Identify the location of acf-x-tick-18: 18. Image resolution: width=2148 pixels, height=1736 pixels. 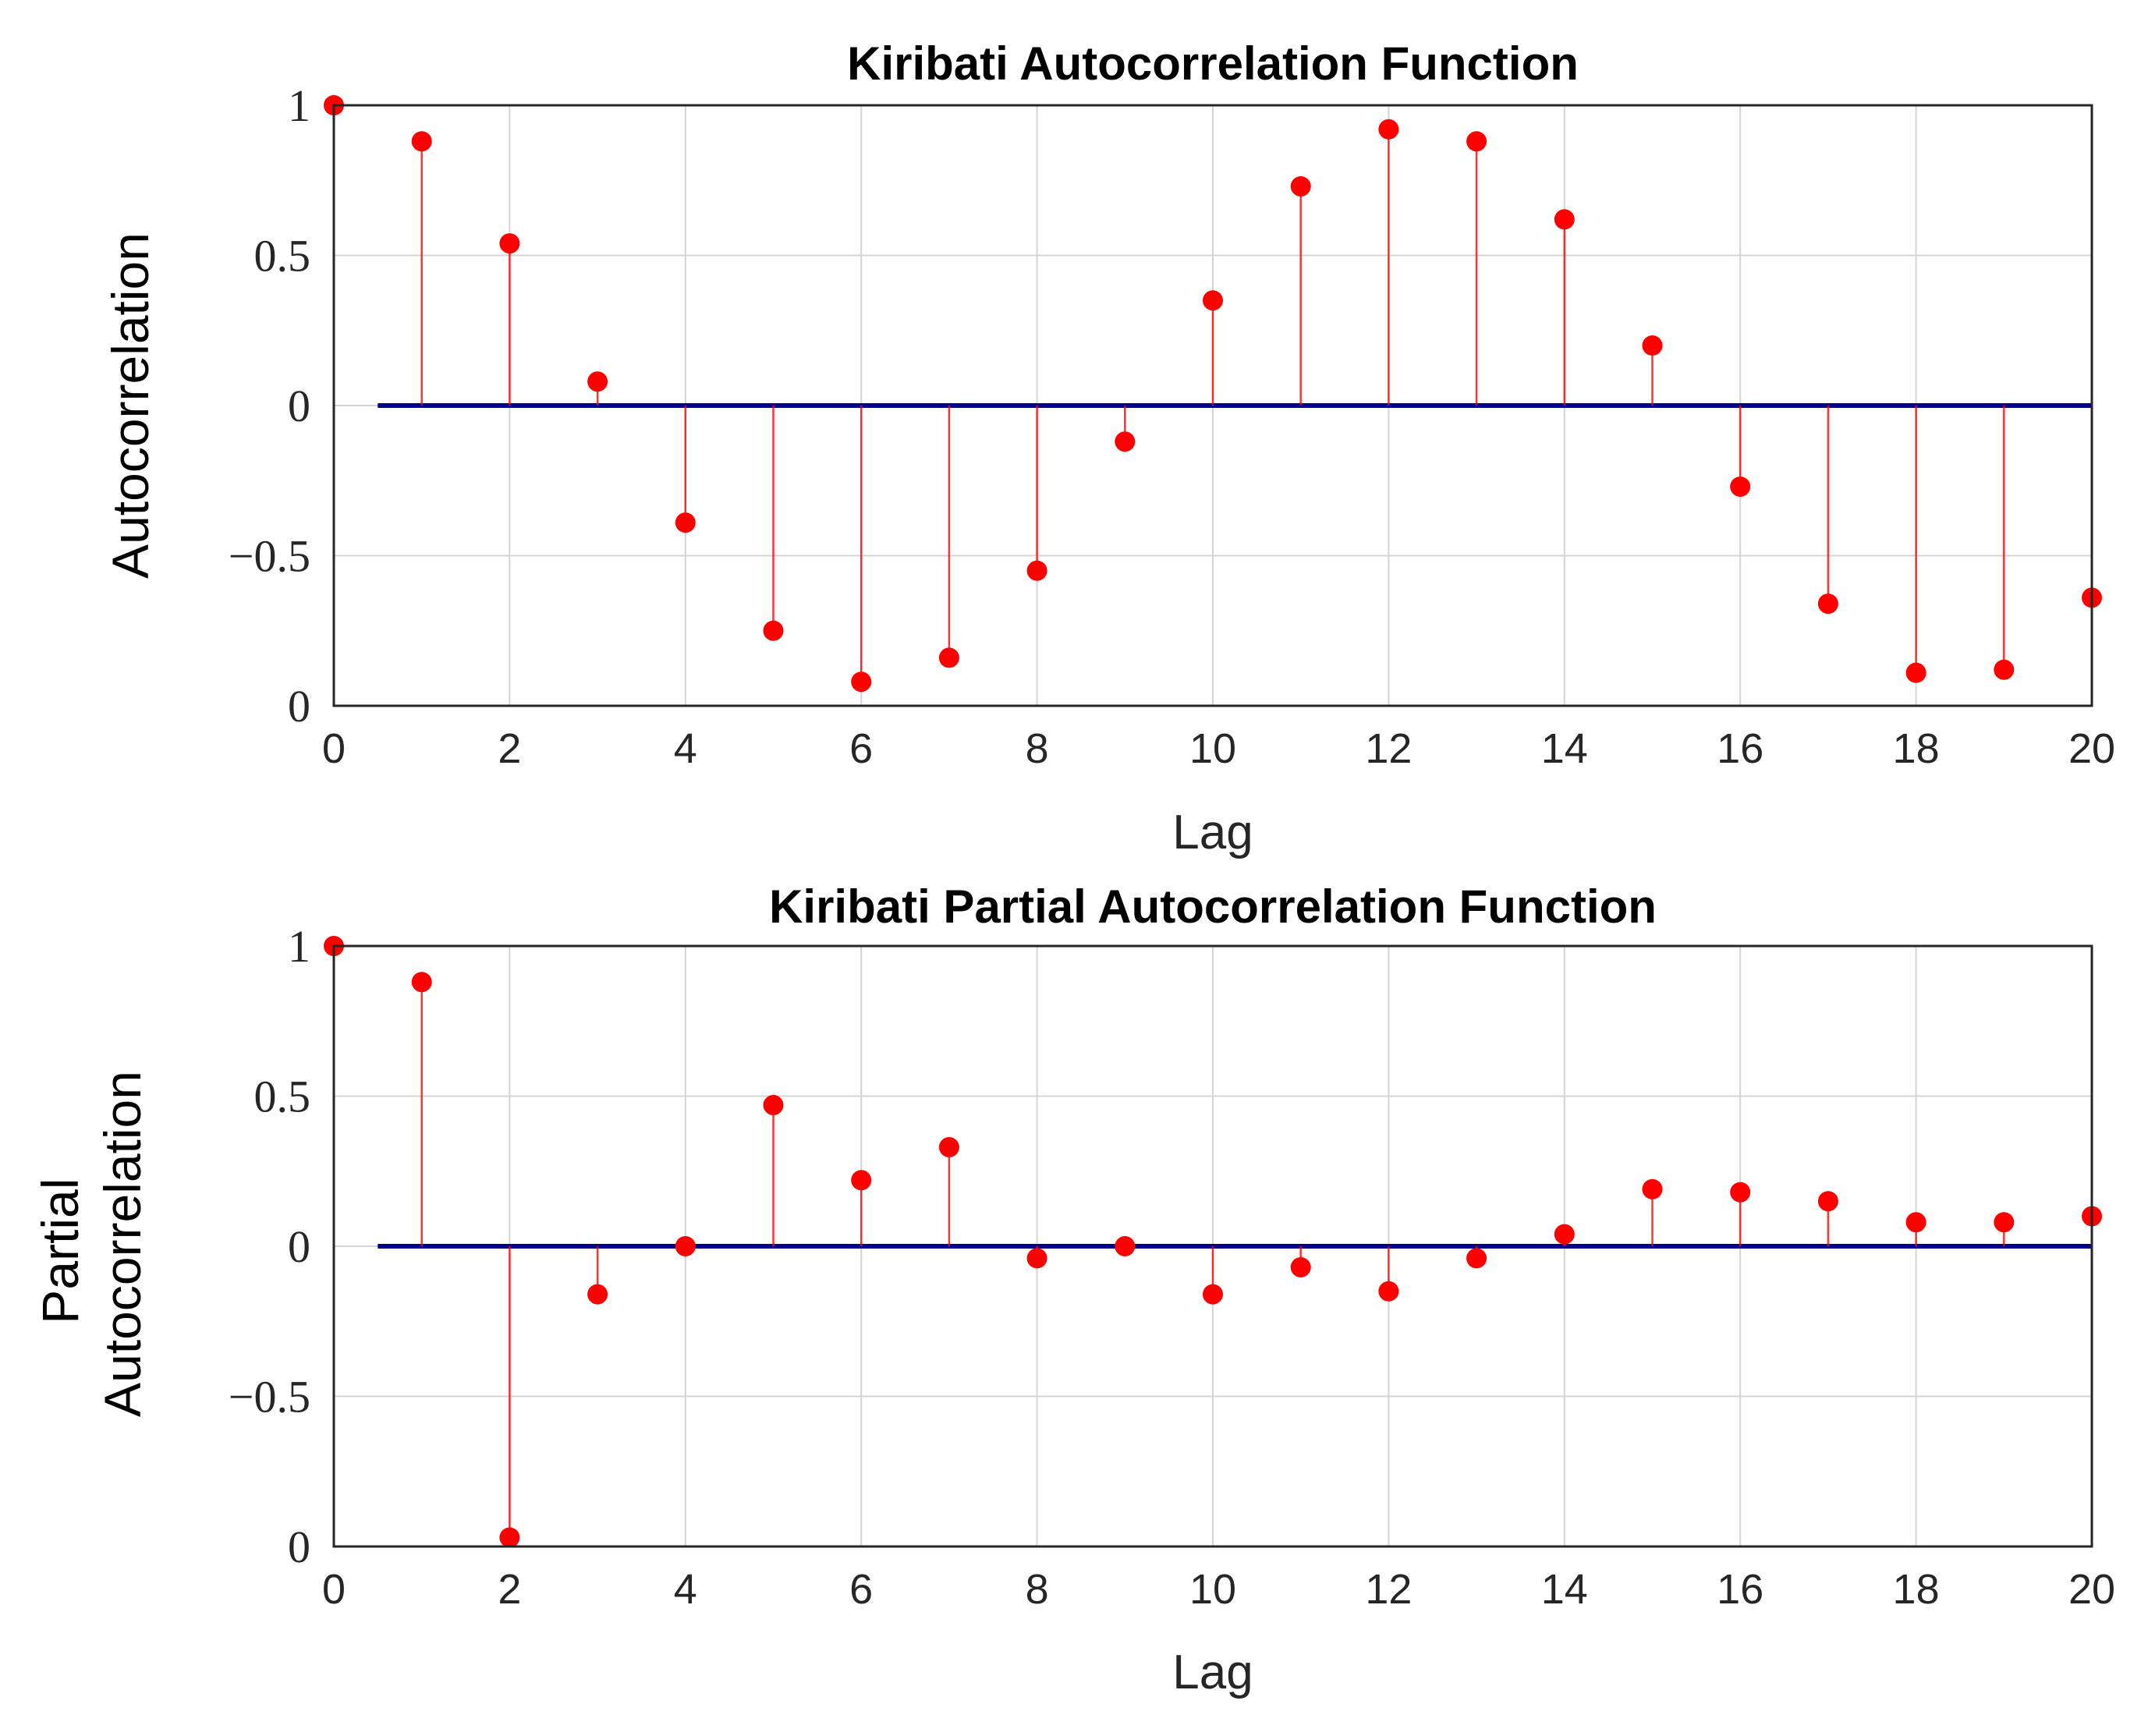
(1917, 748).